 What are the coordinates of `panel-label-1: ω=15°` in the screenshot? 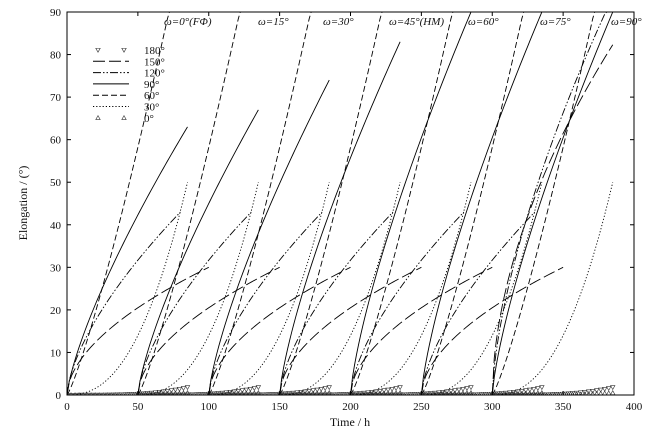 It's located at (273, 22).